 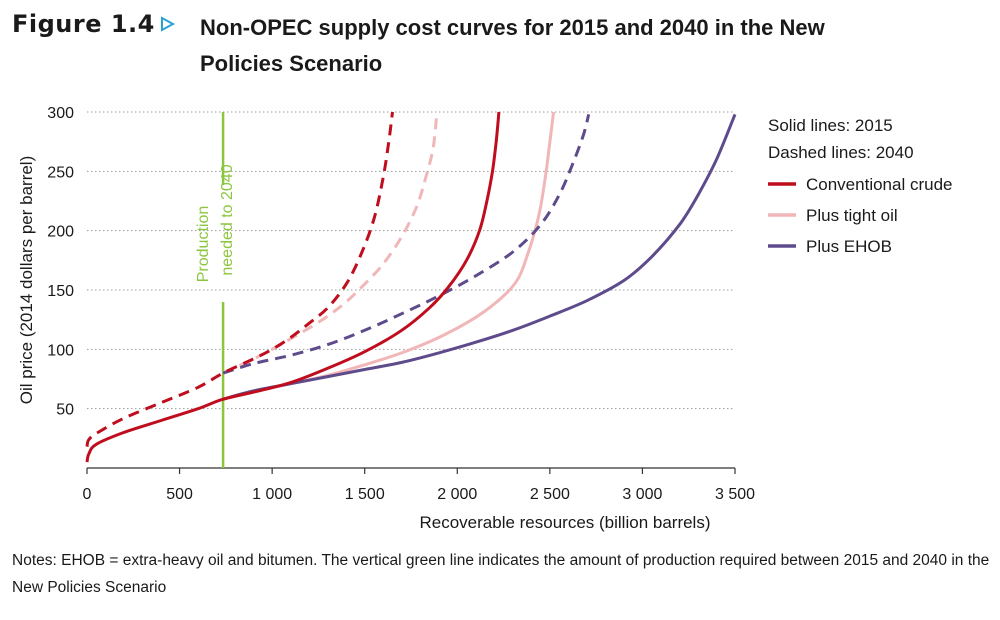 What do you see at coordinates (411, 470) in the screenshot?
I see `axes` at bounding box center [411, 470].